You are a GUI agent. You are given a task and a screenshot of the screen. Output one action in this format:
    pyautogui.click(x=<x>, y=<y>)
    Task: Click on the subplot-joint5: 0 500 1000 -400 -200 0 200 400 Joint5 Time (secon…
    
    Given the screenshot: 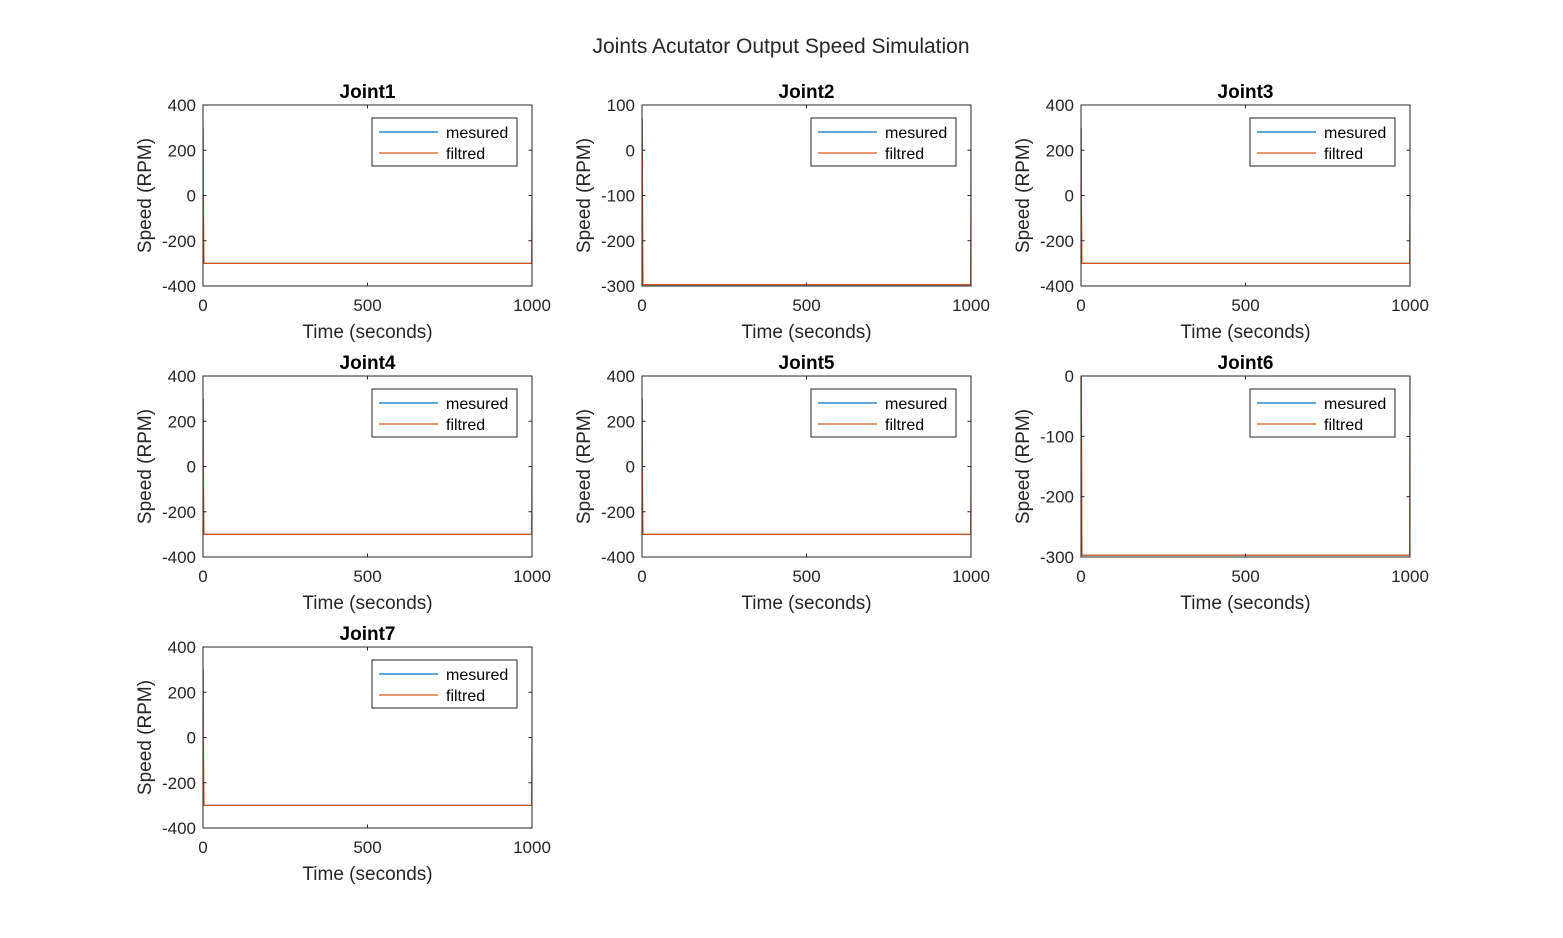 What is the action you would take?
    pyautogui.click(x=782, y=483)
    